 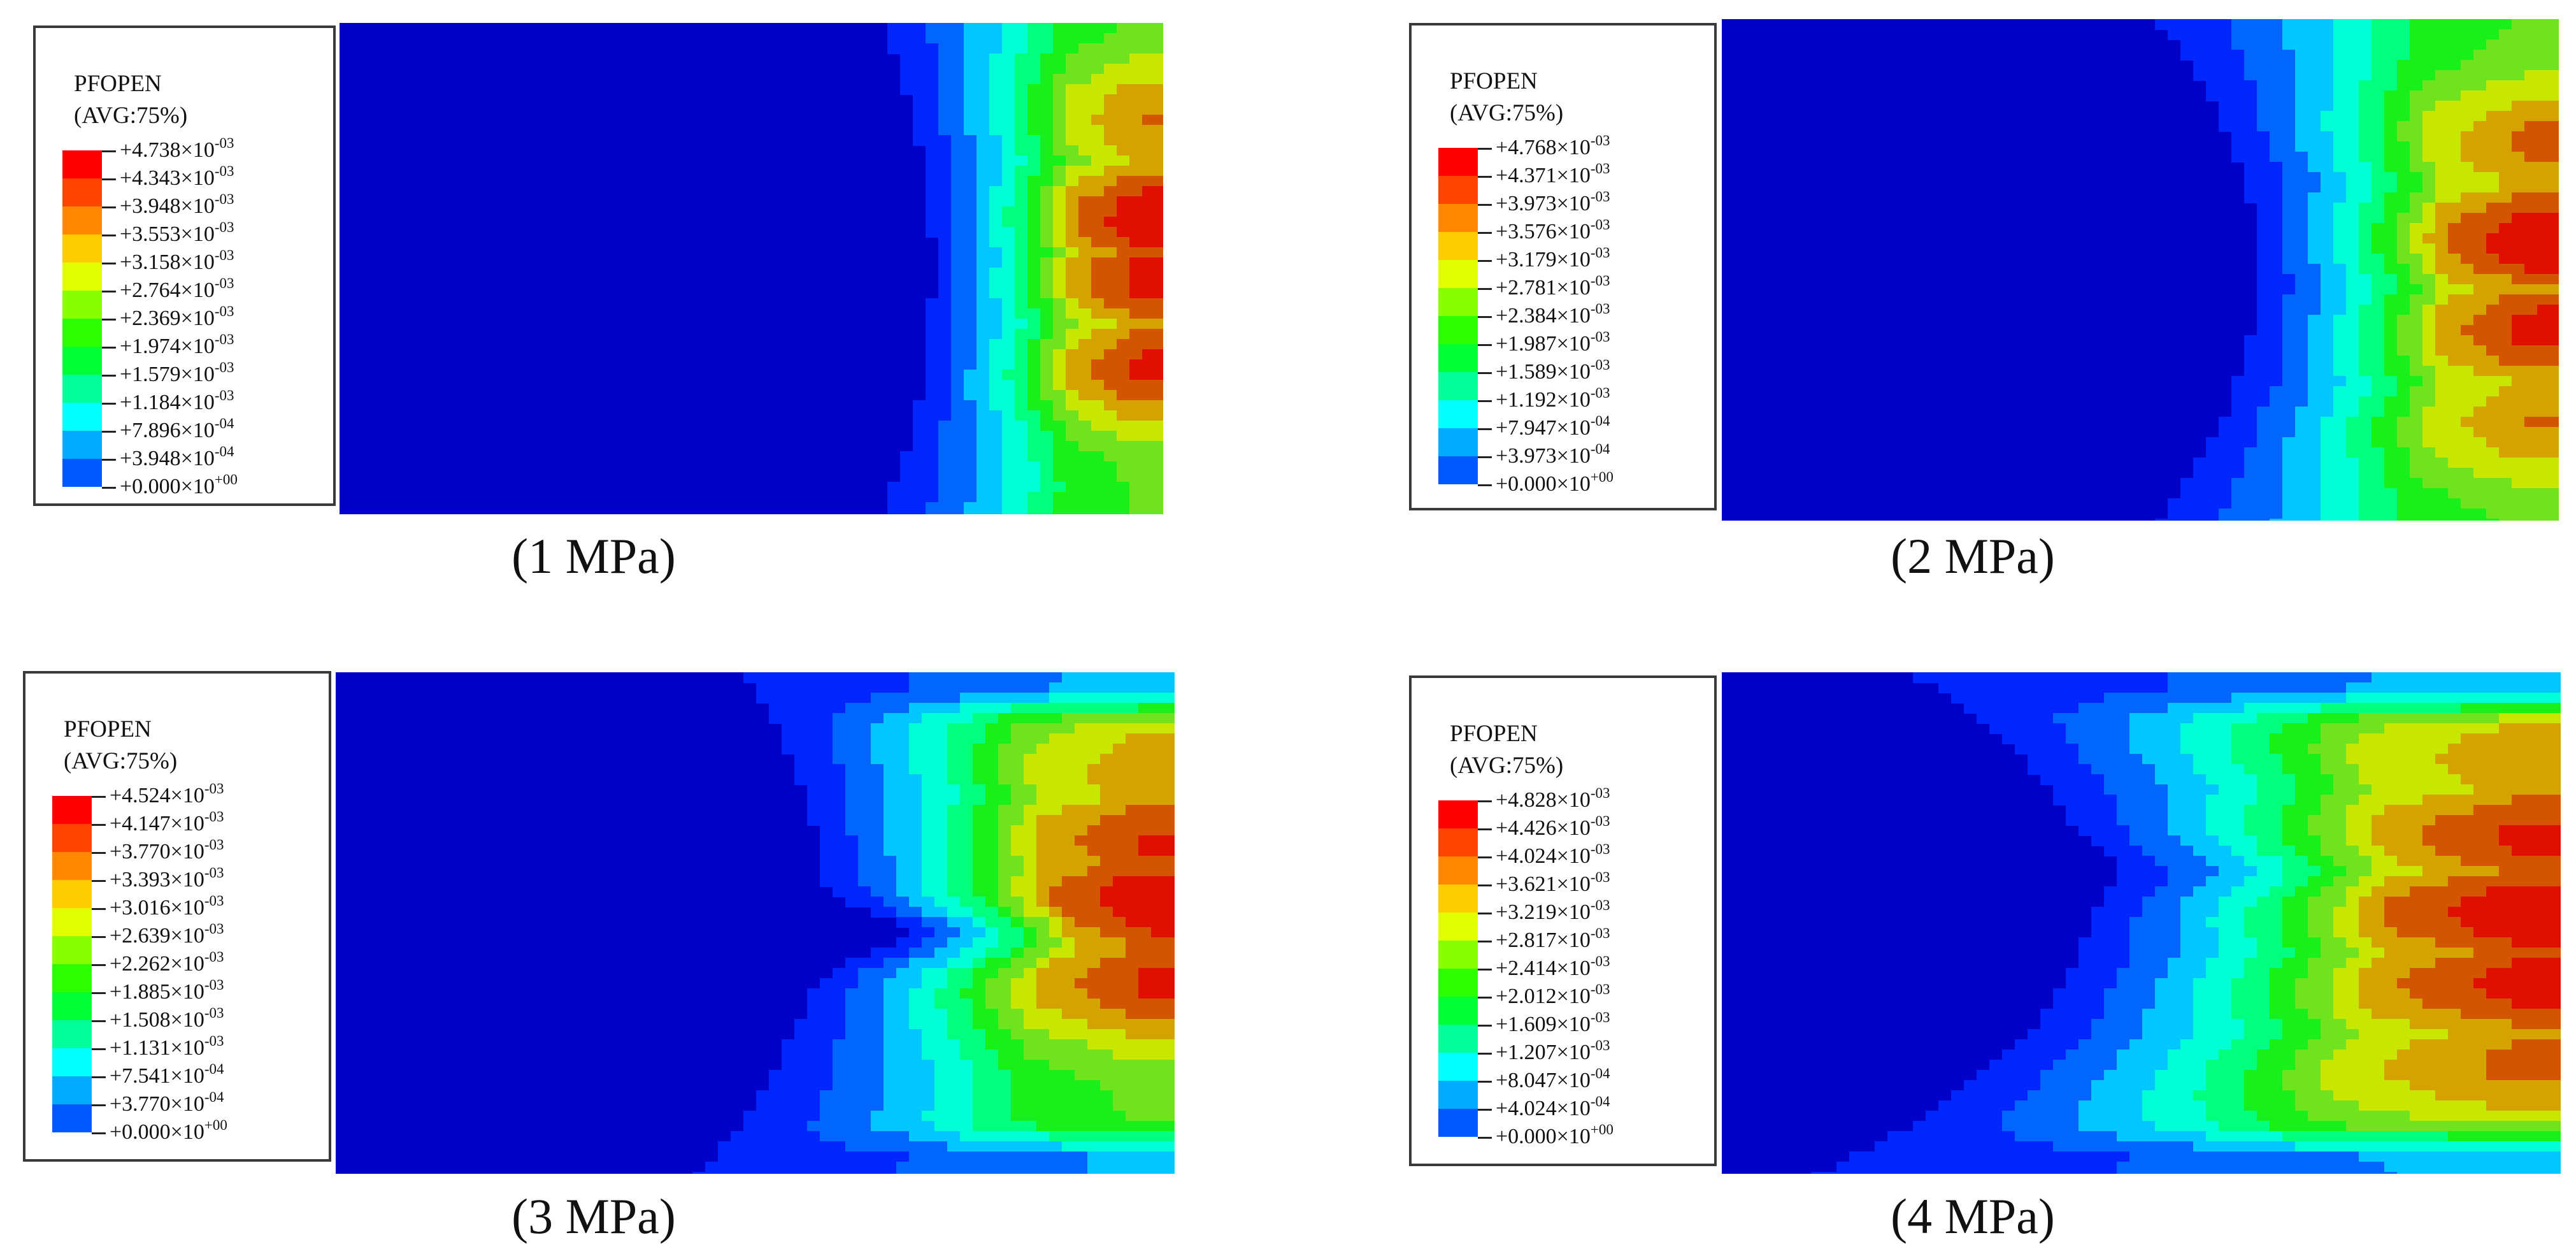 I want to click on legend-level-label: +1.207×10-03, so click(x=1553, y=1051).